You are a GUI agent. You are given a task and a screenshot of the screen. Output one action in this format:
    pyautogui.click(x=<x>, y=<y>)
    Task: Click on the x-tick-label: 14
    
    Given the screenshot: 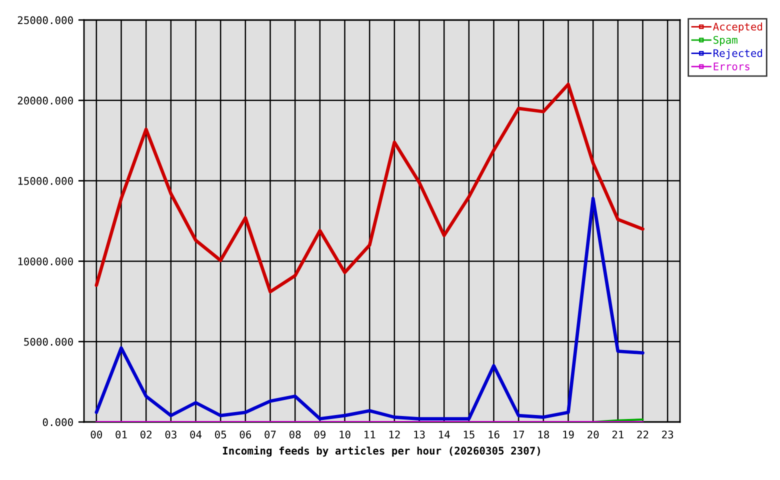 What is the action you would take?
    pyautogui.click(x=444, y=434)
    